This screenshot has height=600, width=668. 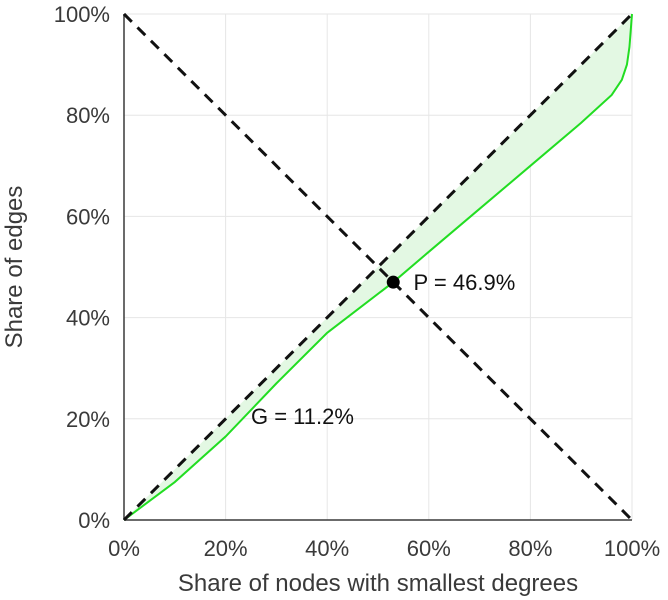 What do you see at coordinates (465, 282) in the screenshot?
I see `pietra-annotation: P = 46.9%` at bounding box center [465, 282].